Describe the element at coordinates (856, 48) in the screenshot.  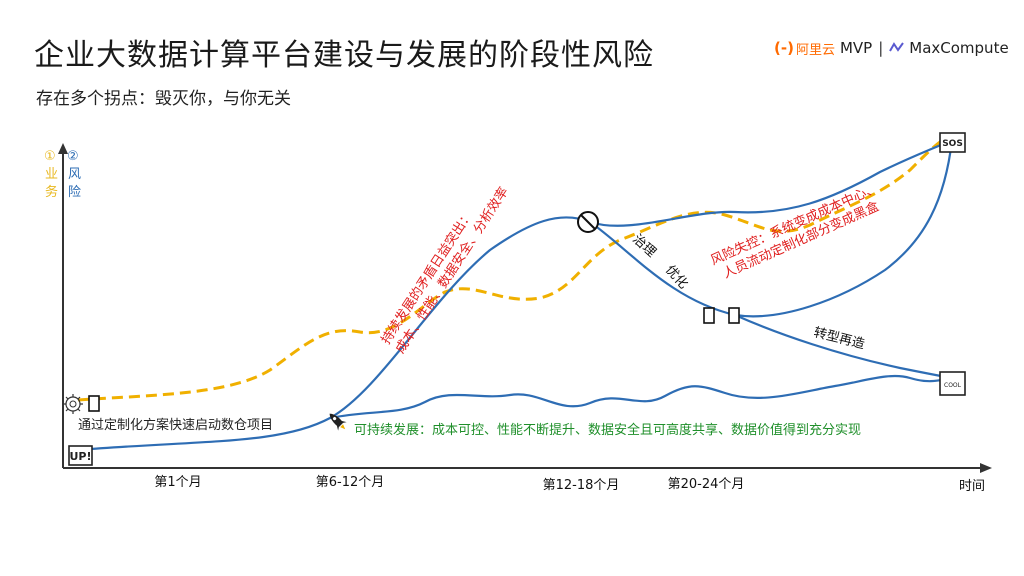
I see `mvp-label: MVP` at that location.